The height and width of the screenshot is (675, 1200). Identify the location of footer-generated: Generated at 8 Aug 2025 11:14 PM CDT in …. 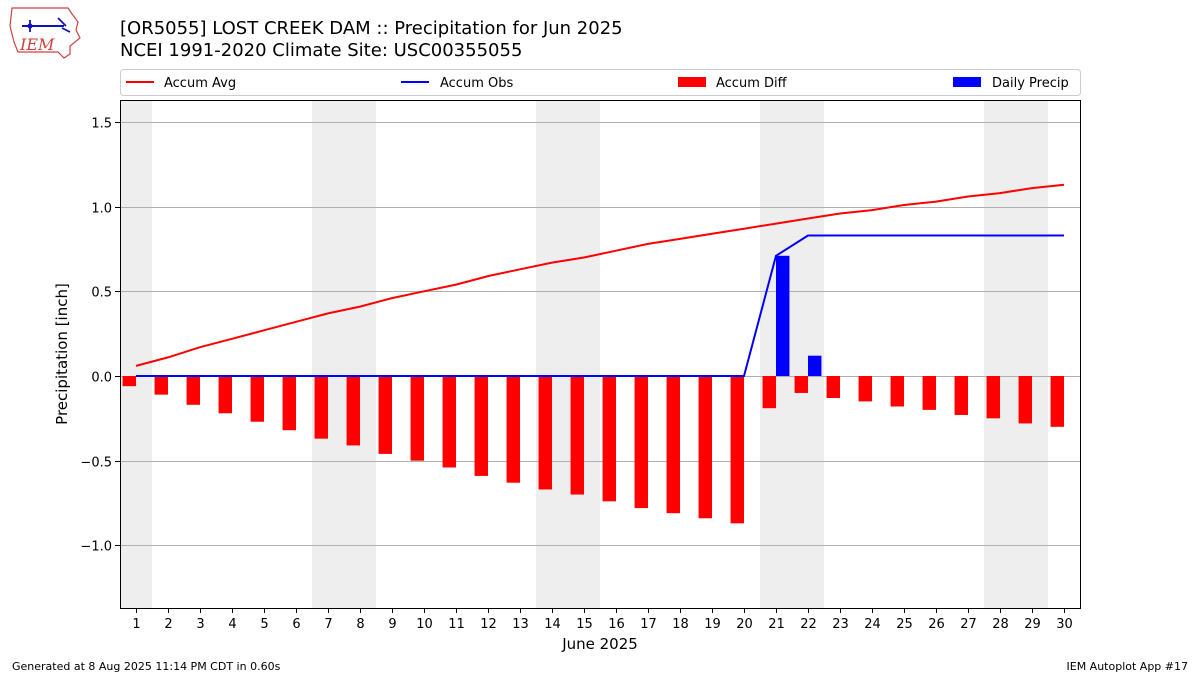
(146, 666).